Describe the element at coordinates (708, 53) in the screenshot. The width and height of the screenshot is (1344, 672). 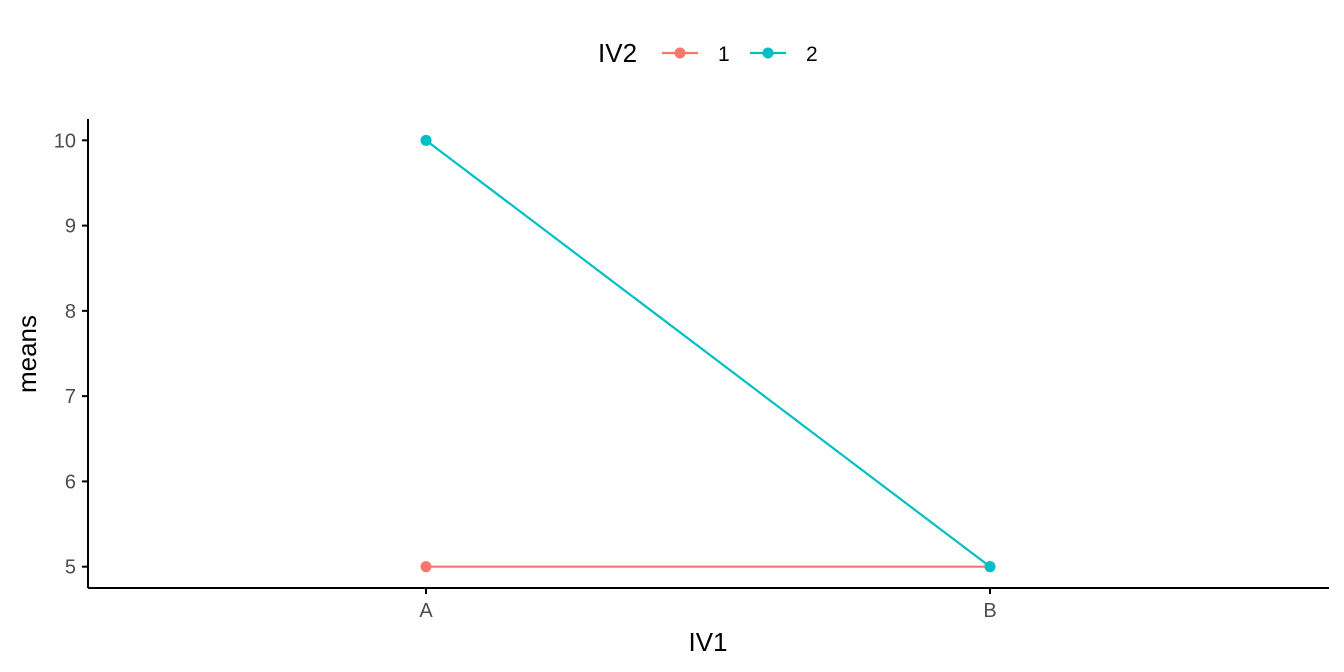
I see `legend: IV2 1 2` at that location.